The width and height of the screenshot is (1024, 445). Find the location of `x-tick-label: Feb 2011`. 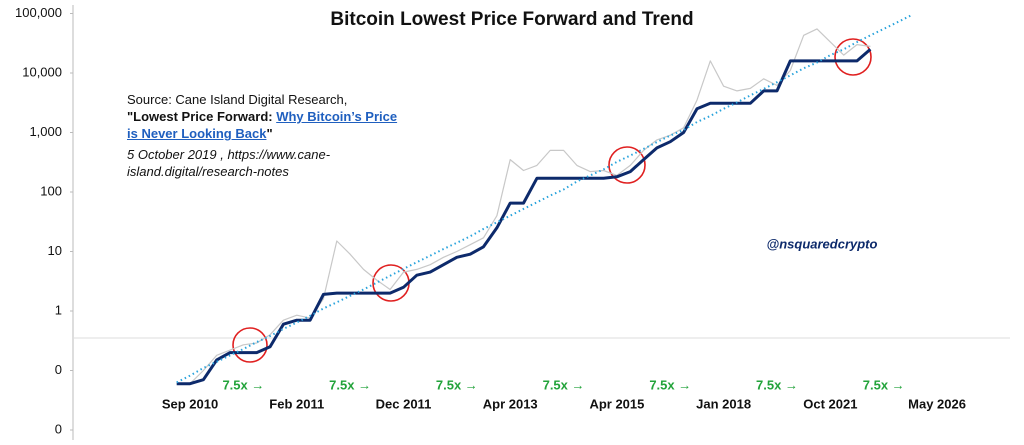

x-tick-label: Feb 2011 is located at coordinates (296, 403).